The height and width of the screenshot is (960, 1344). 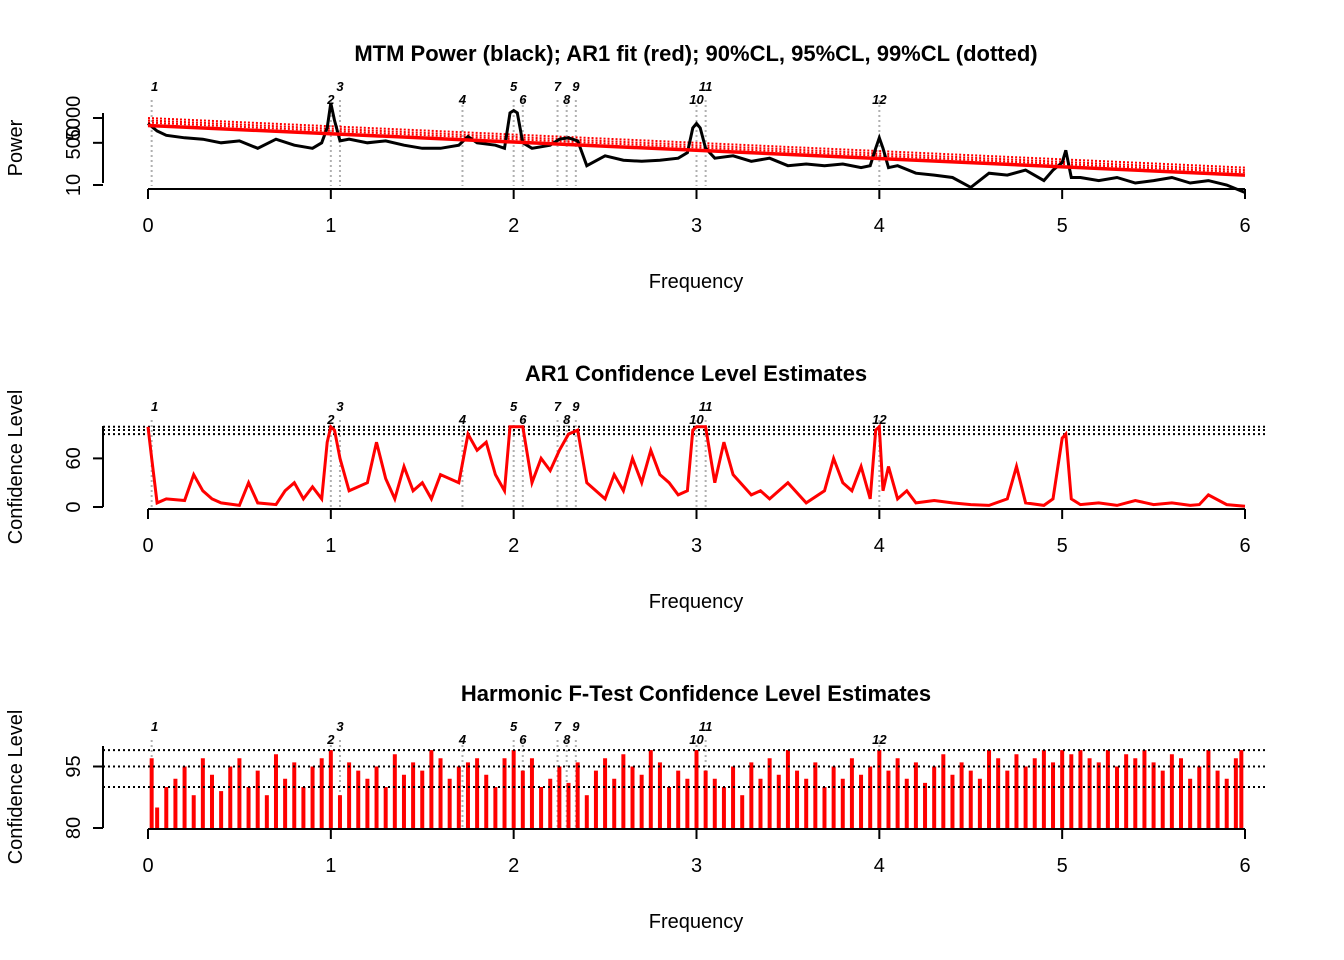 What do you see at coordinates (16, 467) in the screenshot?
I see `ar1-y-axis-label: Confidence Level` at bounding box center [16, 467].